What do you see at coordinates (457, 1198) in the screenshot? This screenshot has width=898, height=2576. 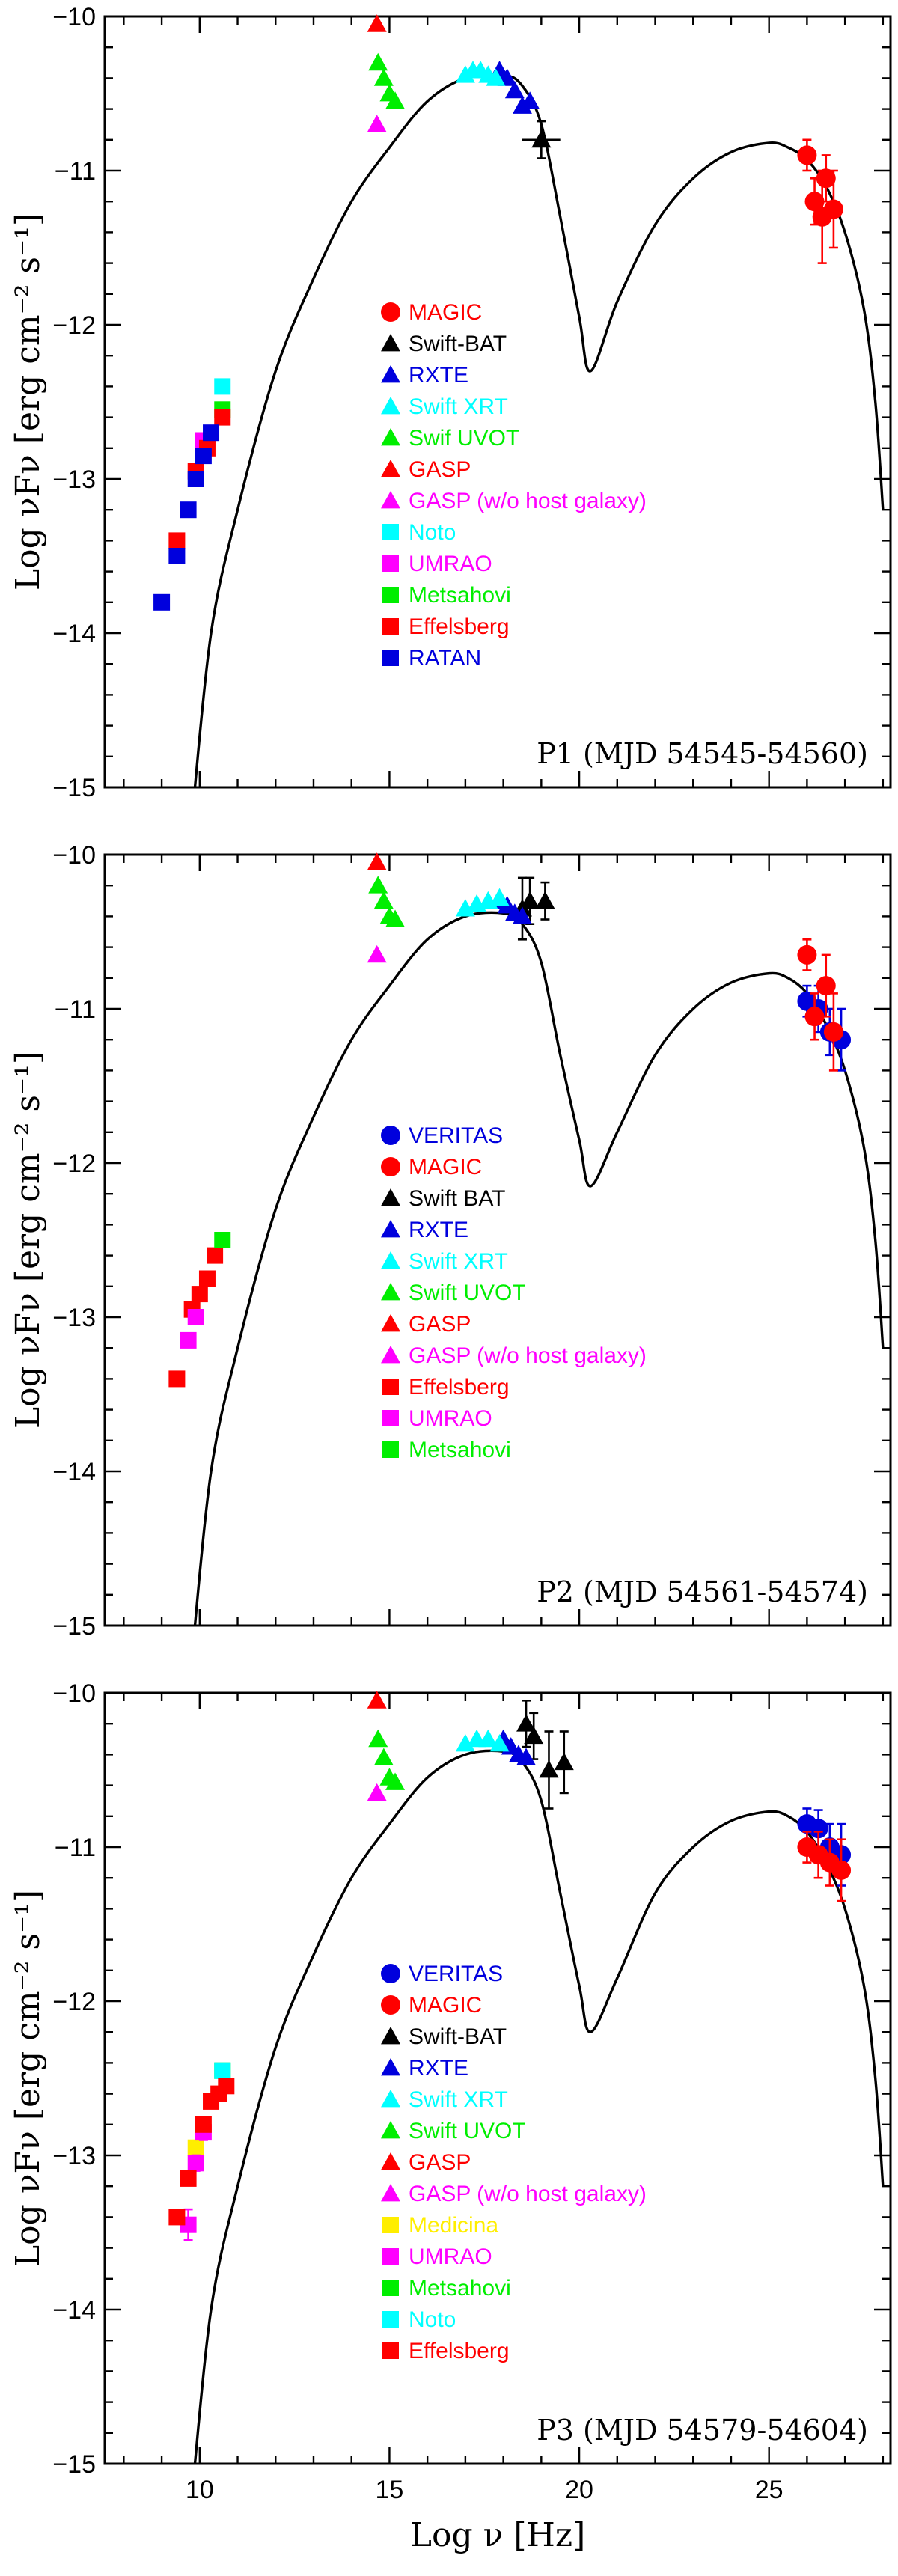 I see `legend-label: Swift BAT` at bounding box center [457, 1198].